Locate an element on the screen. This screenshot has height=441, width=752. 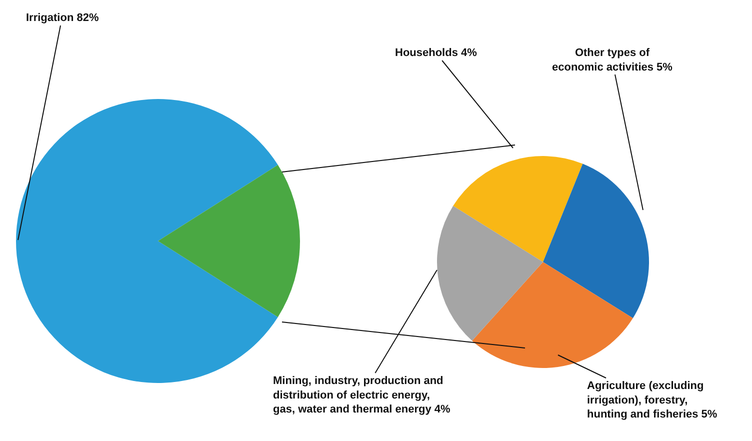
slice-label: Households 4% is located at coordinates (436, 53).